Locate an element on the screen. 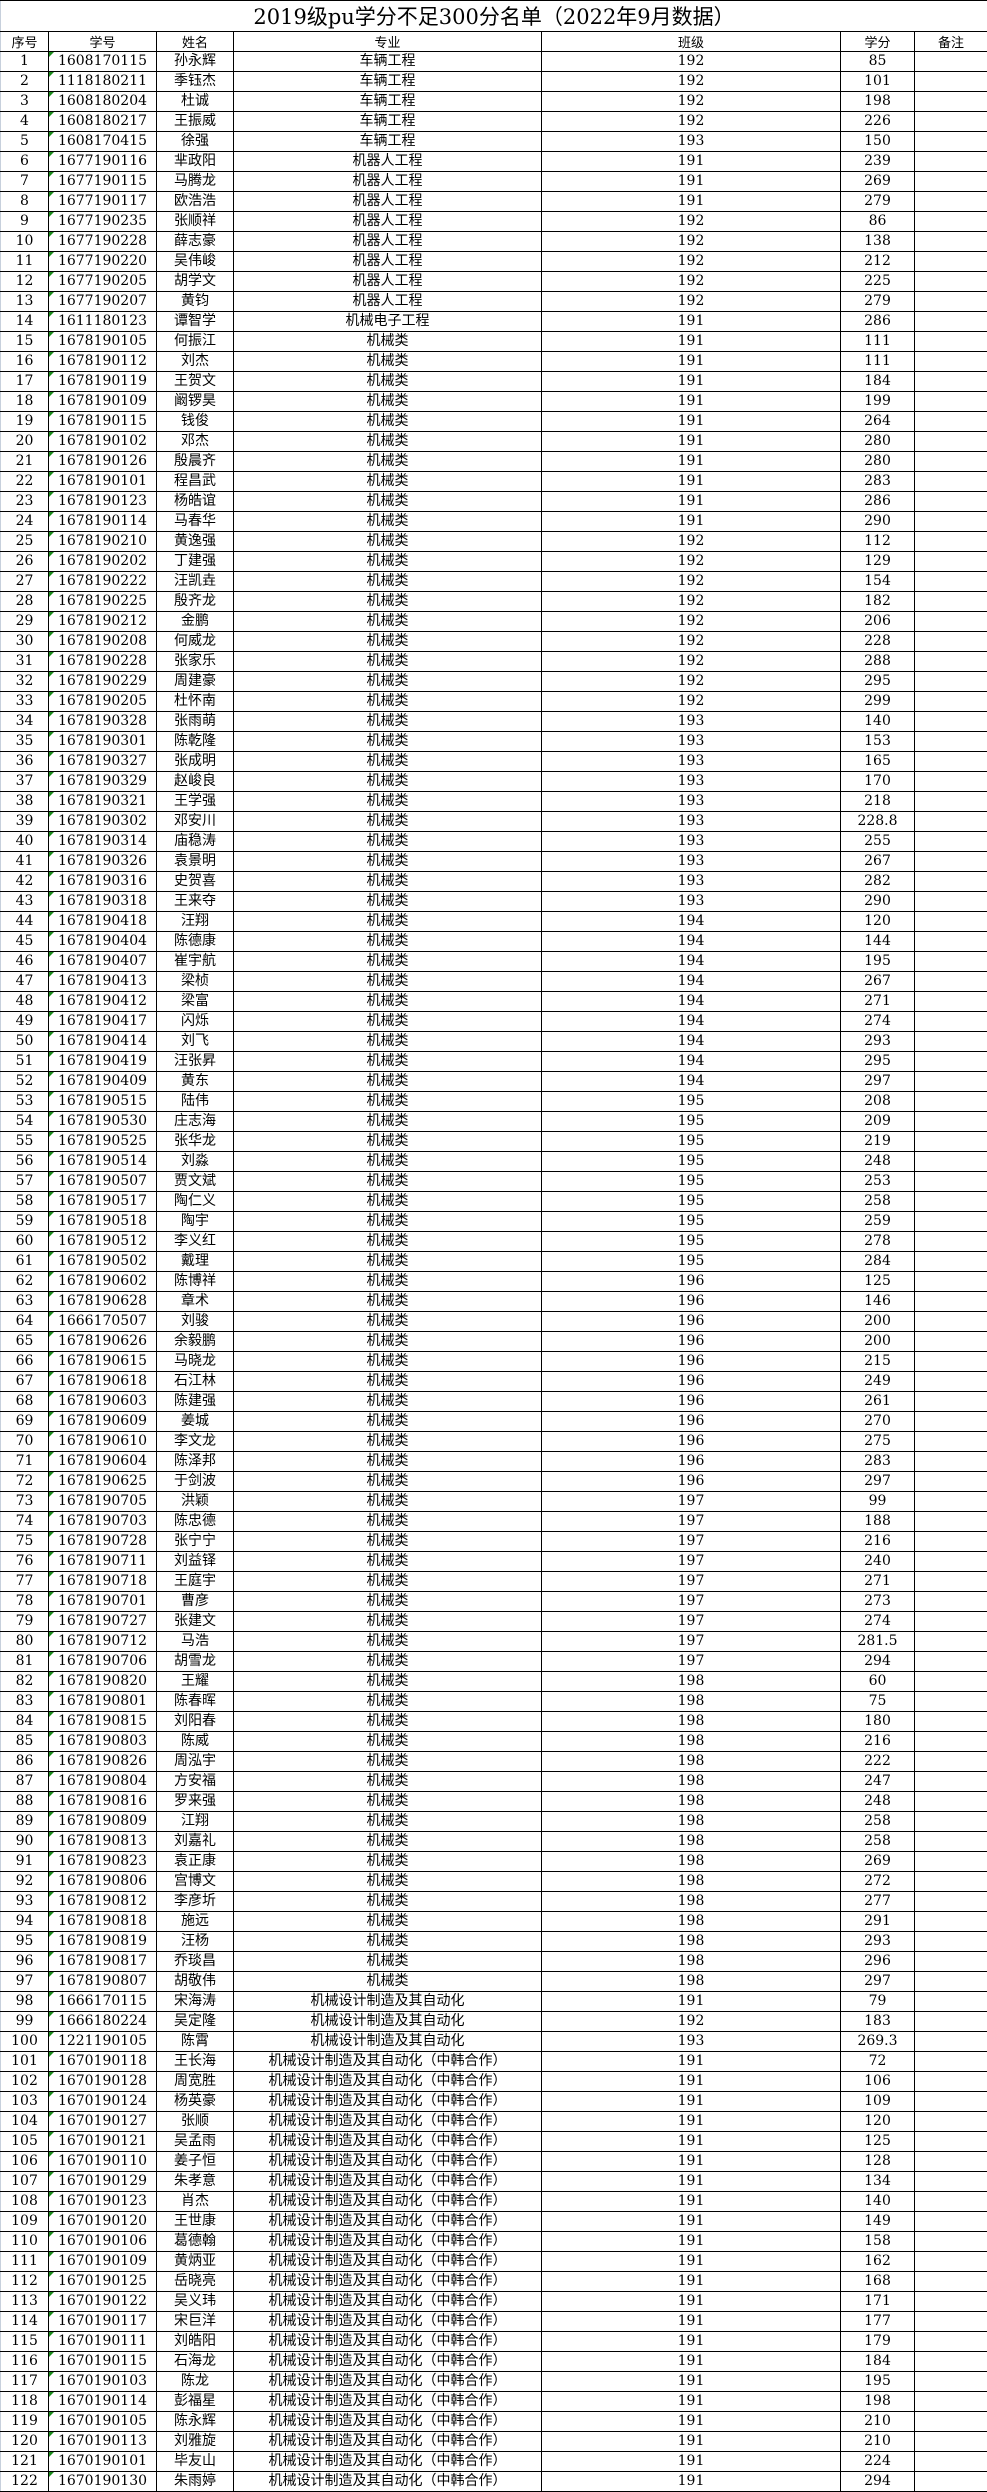 Image resolution: width=987 pixels, height=2492 pixels. credits-cell: 274 is located at coordinates (878, 1622).